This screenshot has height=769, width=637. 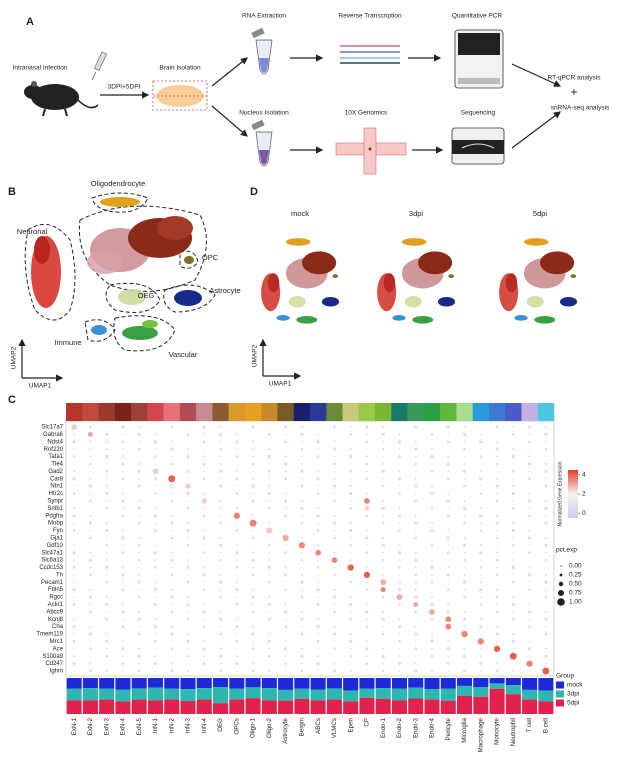 I want to click on gene-label: Slc47a1, so click(x=52, y=553).